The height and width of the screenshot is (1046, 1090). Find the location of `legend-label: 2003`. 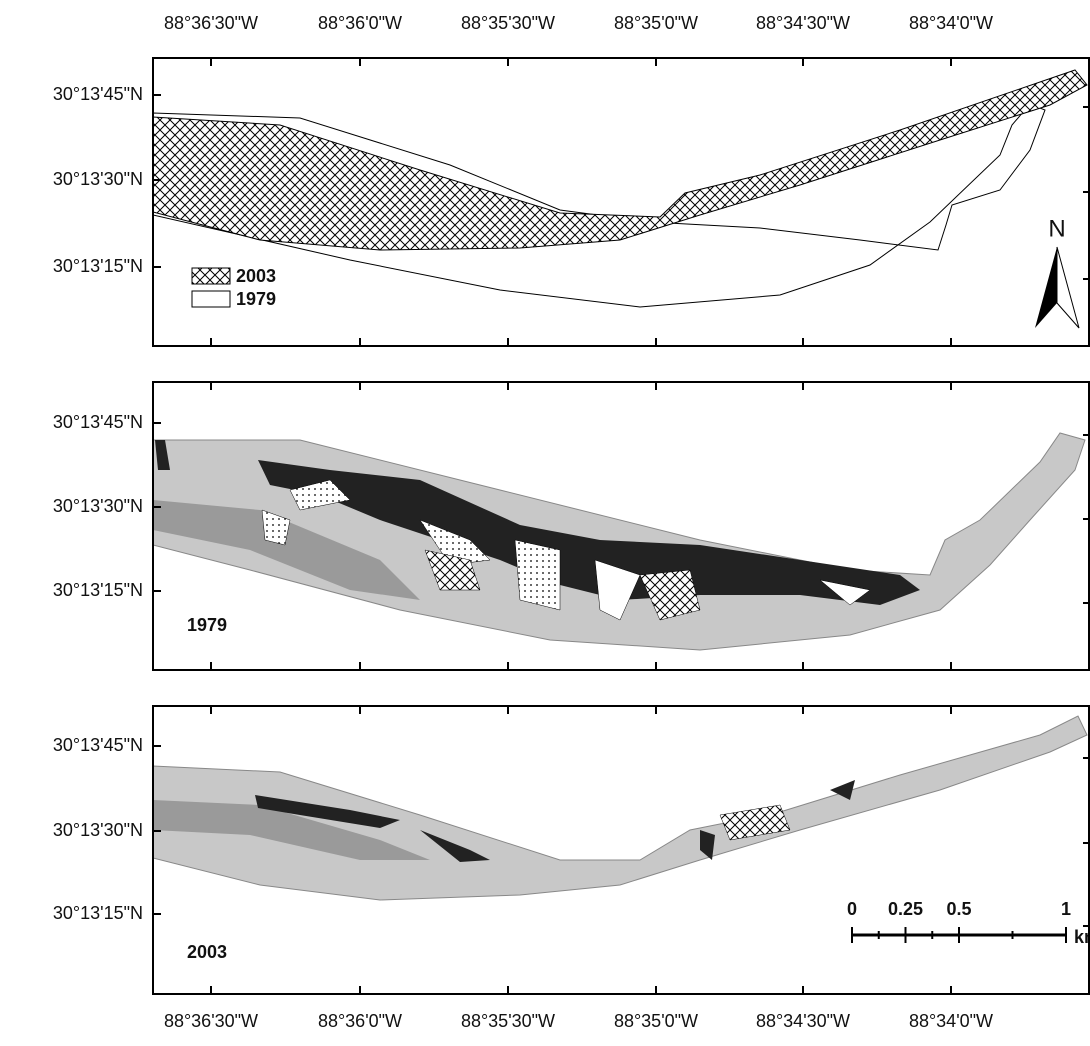

legend-label: 2003 is located at coordinates (256, 276).